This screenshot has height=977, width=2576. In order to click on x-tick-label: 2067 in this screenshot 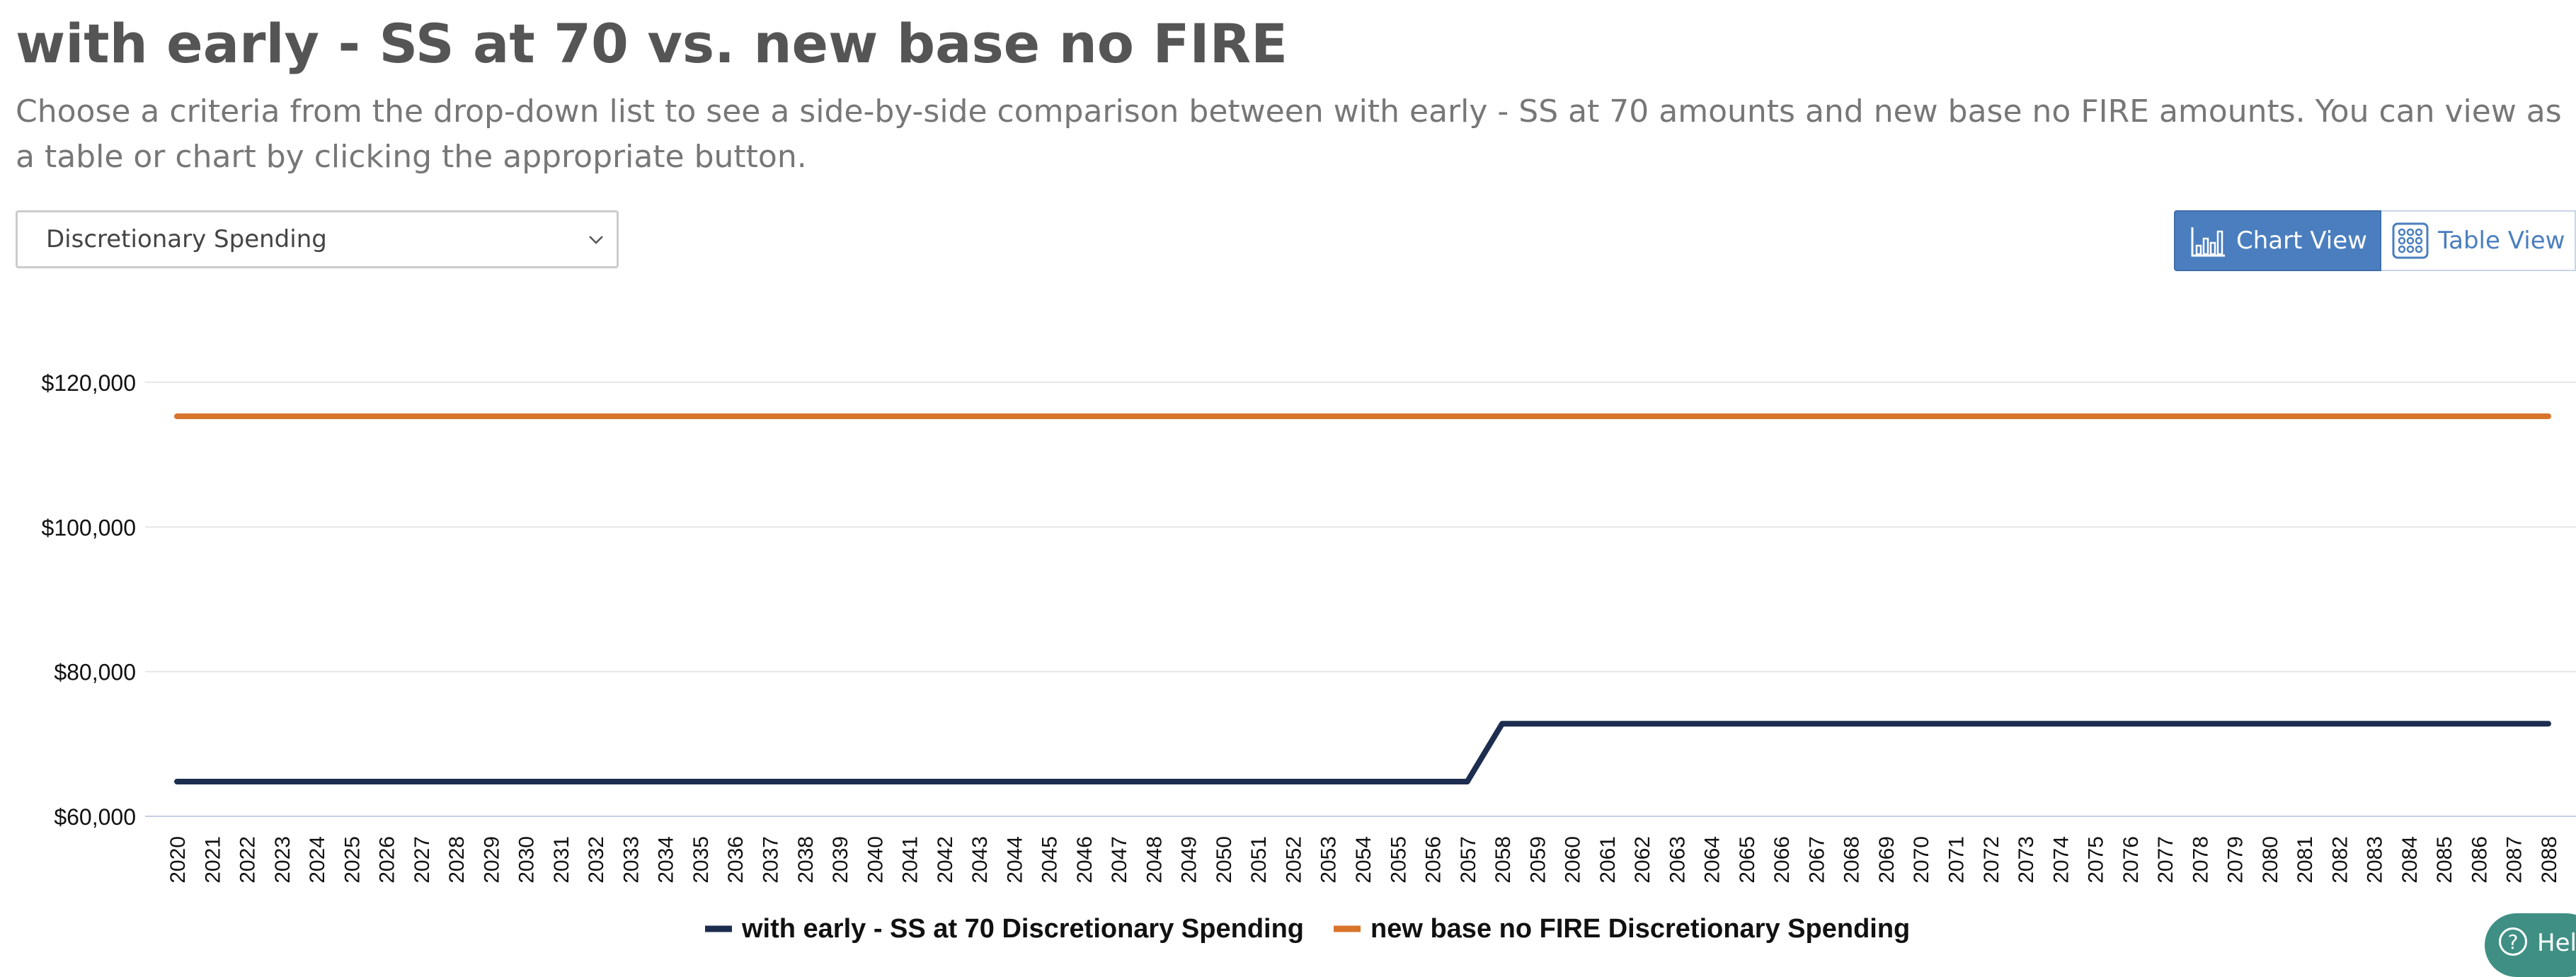, I will do `click(1816, 860)`.